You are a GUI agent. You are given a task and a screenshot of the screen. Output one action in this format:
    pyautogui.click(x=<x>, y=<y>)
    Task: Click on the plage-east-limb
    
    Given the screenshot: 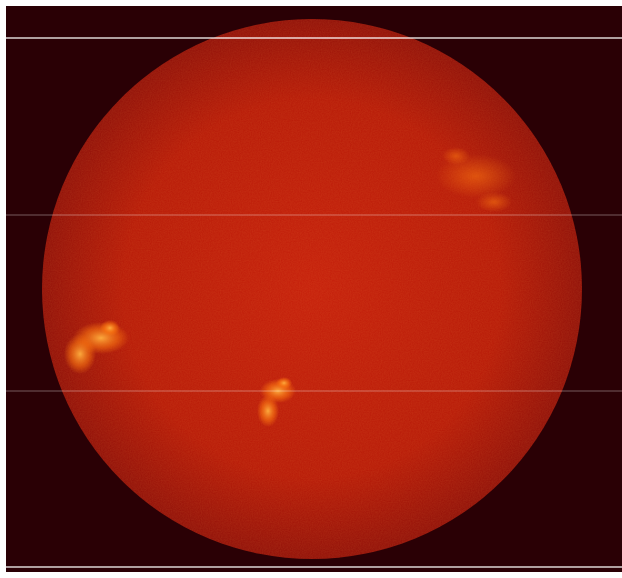 What is the action you would take?
    pyautogui.click(x=96, y=347)
    